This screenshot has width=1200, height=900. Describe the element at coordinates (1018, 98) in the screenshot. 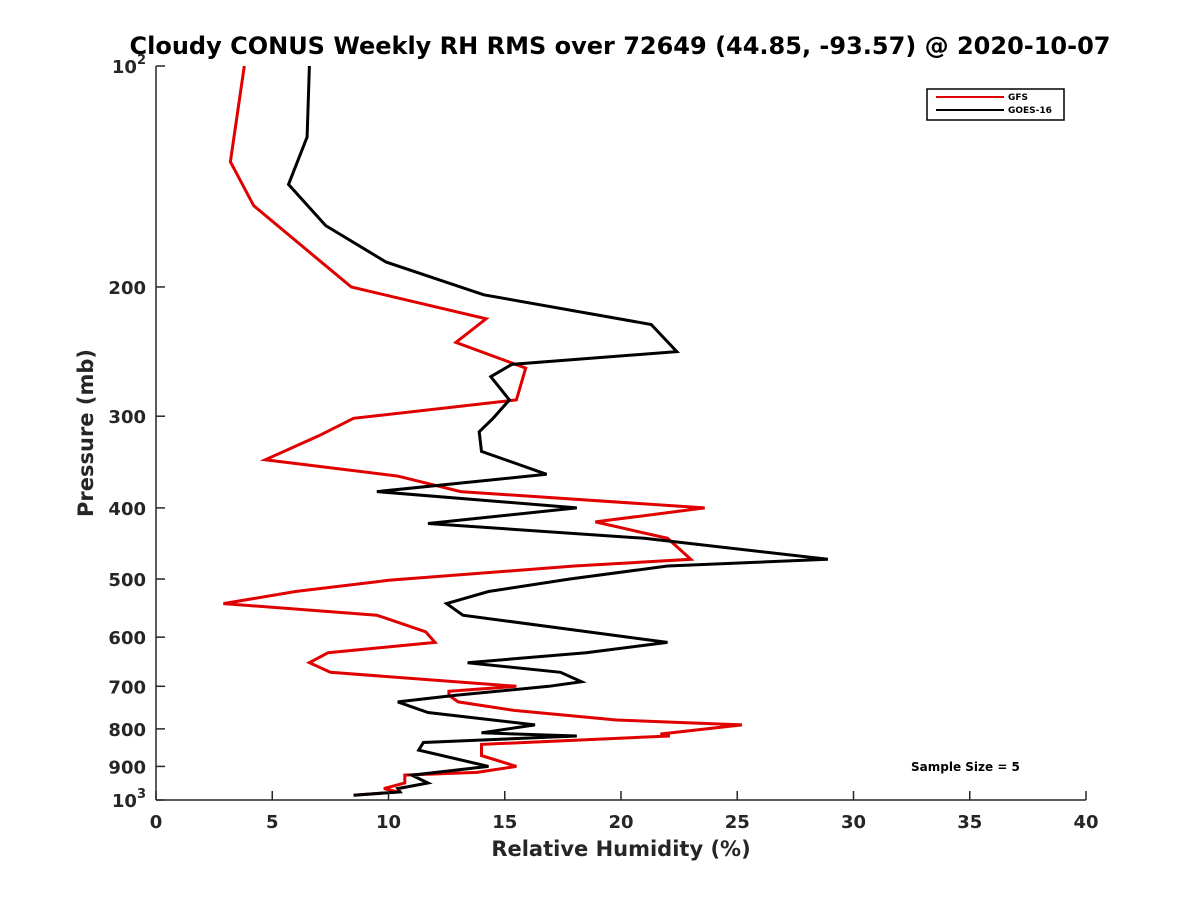

I see `legend-label-gfs: GFS` at that location.